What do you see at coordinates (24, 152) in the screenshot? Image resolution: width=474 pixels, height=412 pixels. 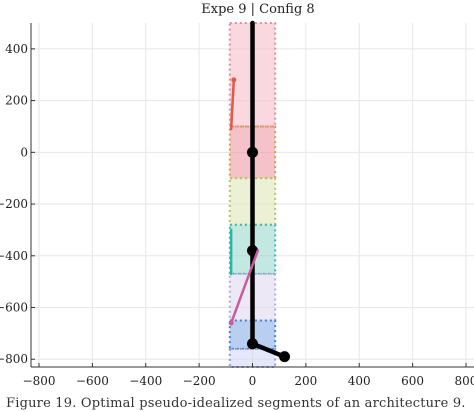 I see `y-tick-label: 0` at bounding box center [24, 152].